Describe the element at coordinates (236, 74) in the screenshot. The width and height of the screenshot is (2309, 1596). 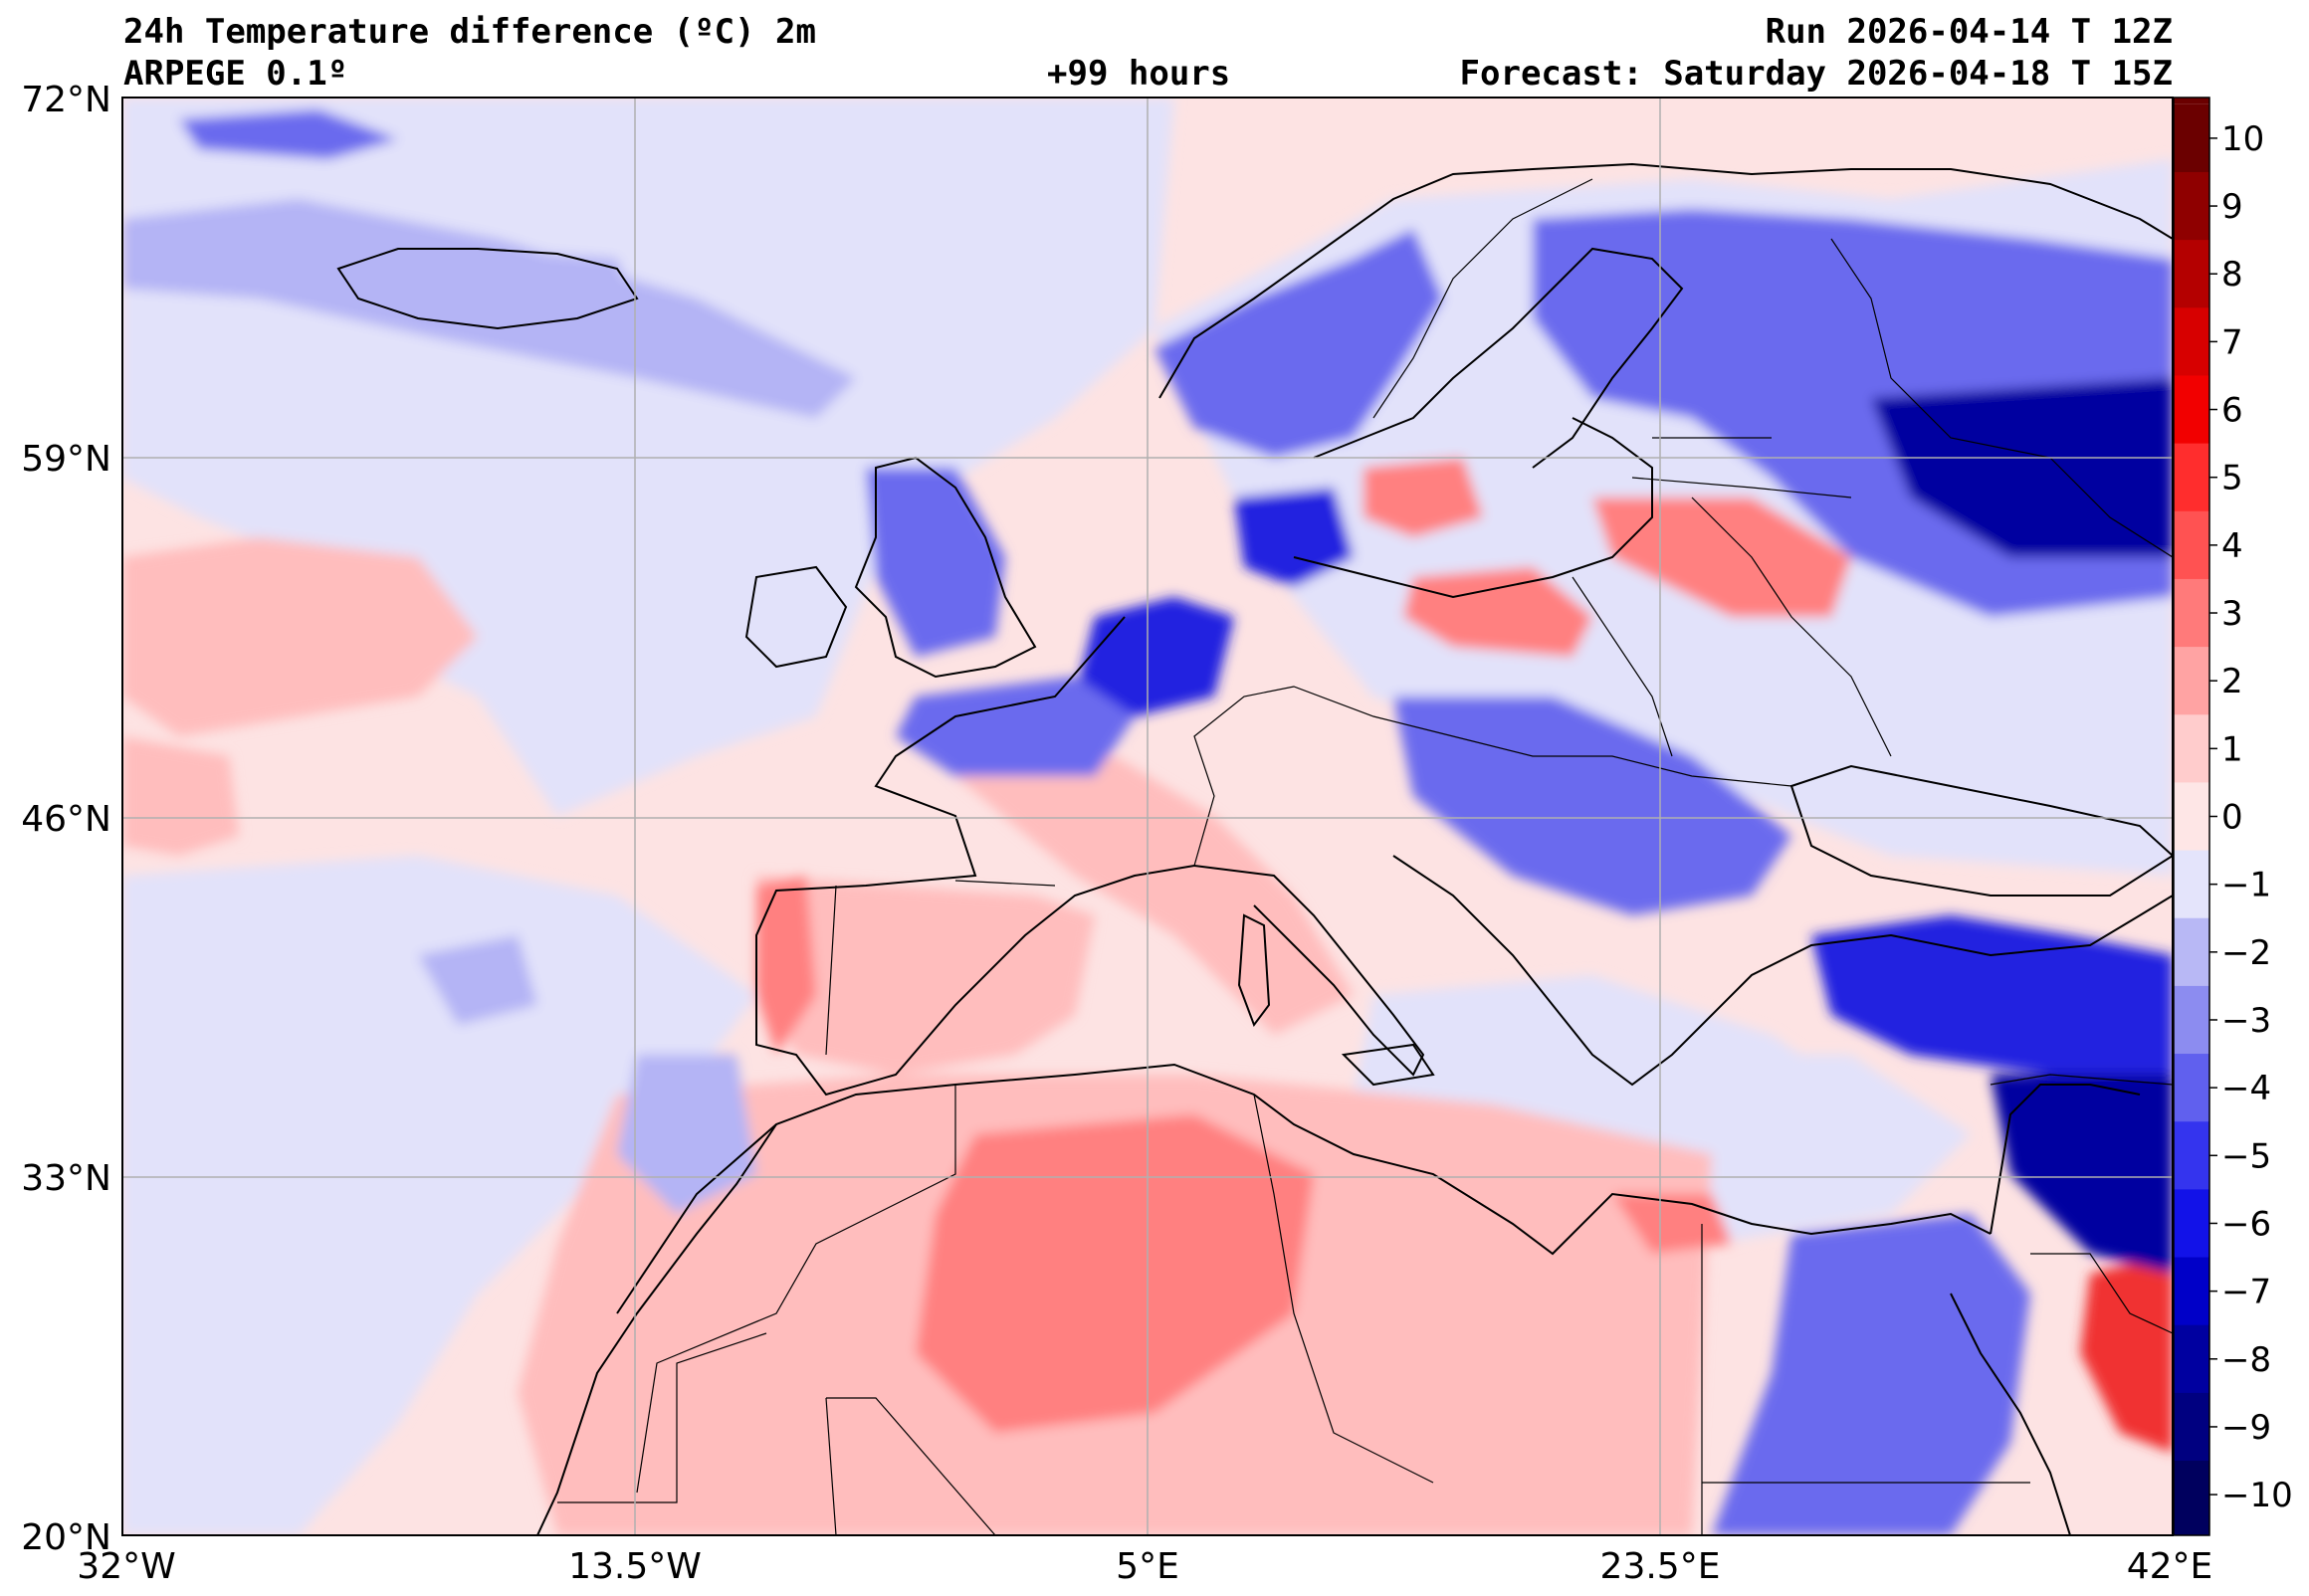
I see `model-name: ARPEGE 0.1º` at that location.